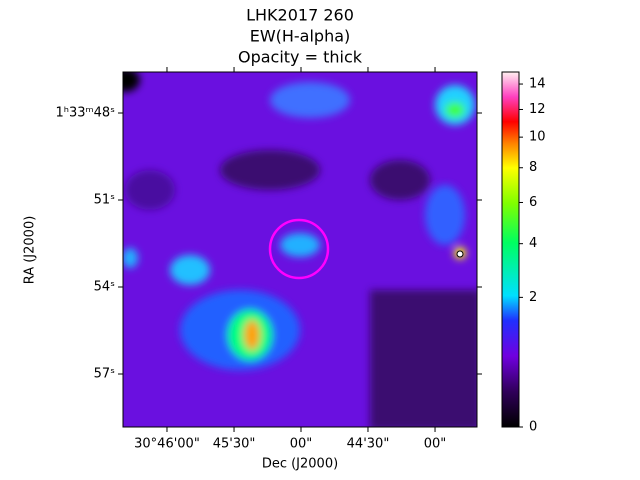  I want to click on x-axis-label: Dec (J2000), so click(300, 464).